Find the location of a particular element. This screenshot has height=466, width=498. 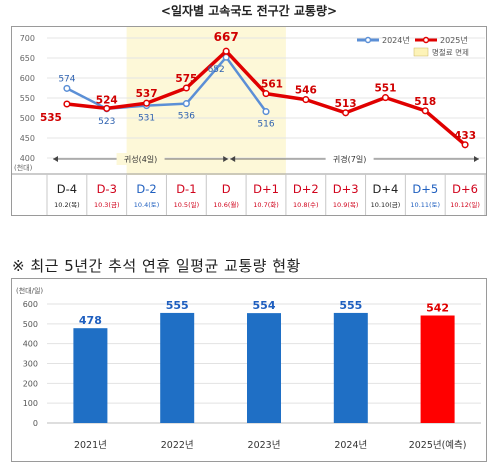

bar-value-label: 542 is located at coordinates (437, 308).